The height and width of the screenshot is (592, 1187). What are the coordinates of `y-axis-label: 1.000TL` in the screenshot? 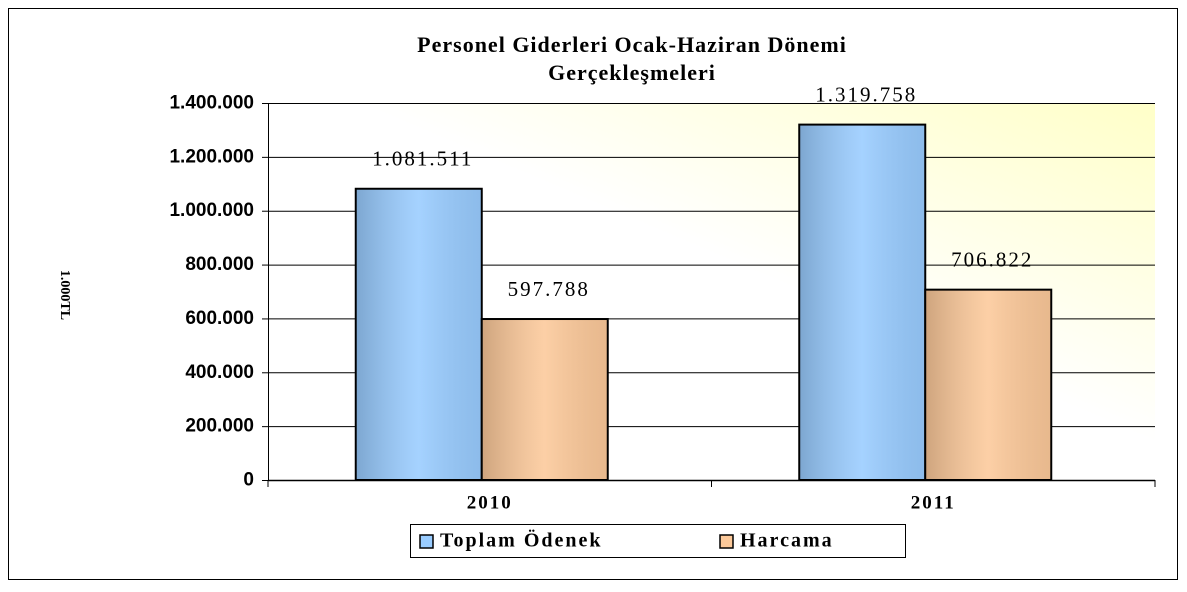 It's located at (64, 295).